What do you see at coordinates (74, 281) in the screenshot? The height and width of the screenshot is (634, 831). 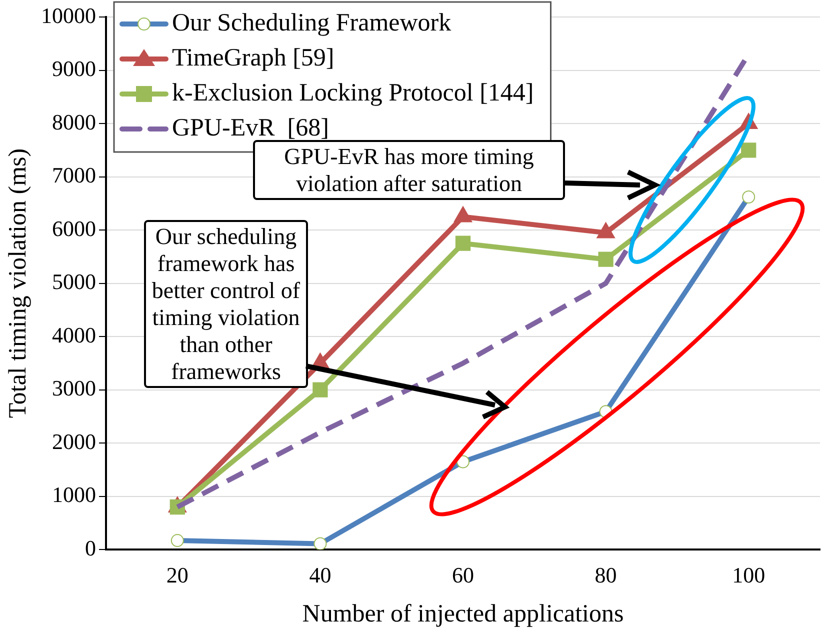 I see `y-tick-label: 5000` at bounding box center [74, 281].